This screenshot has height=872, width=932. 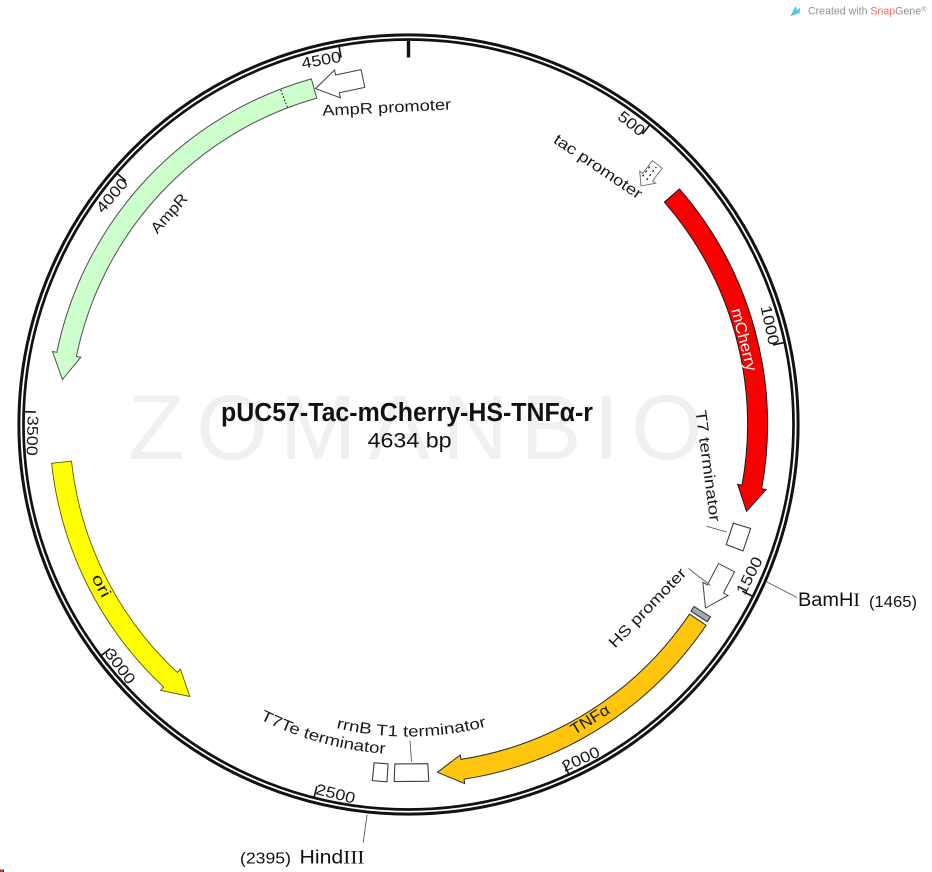 I want to click on svg-text: 3500, so click(x=32, y=436).